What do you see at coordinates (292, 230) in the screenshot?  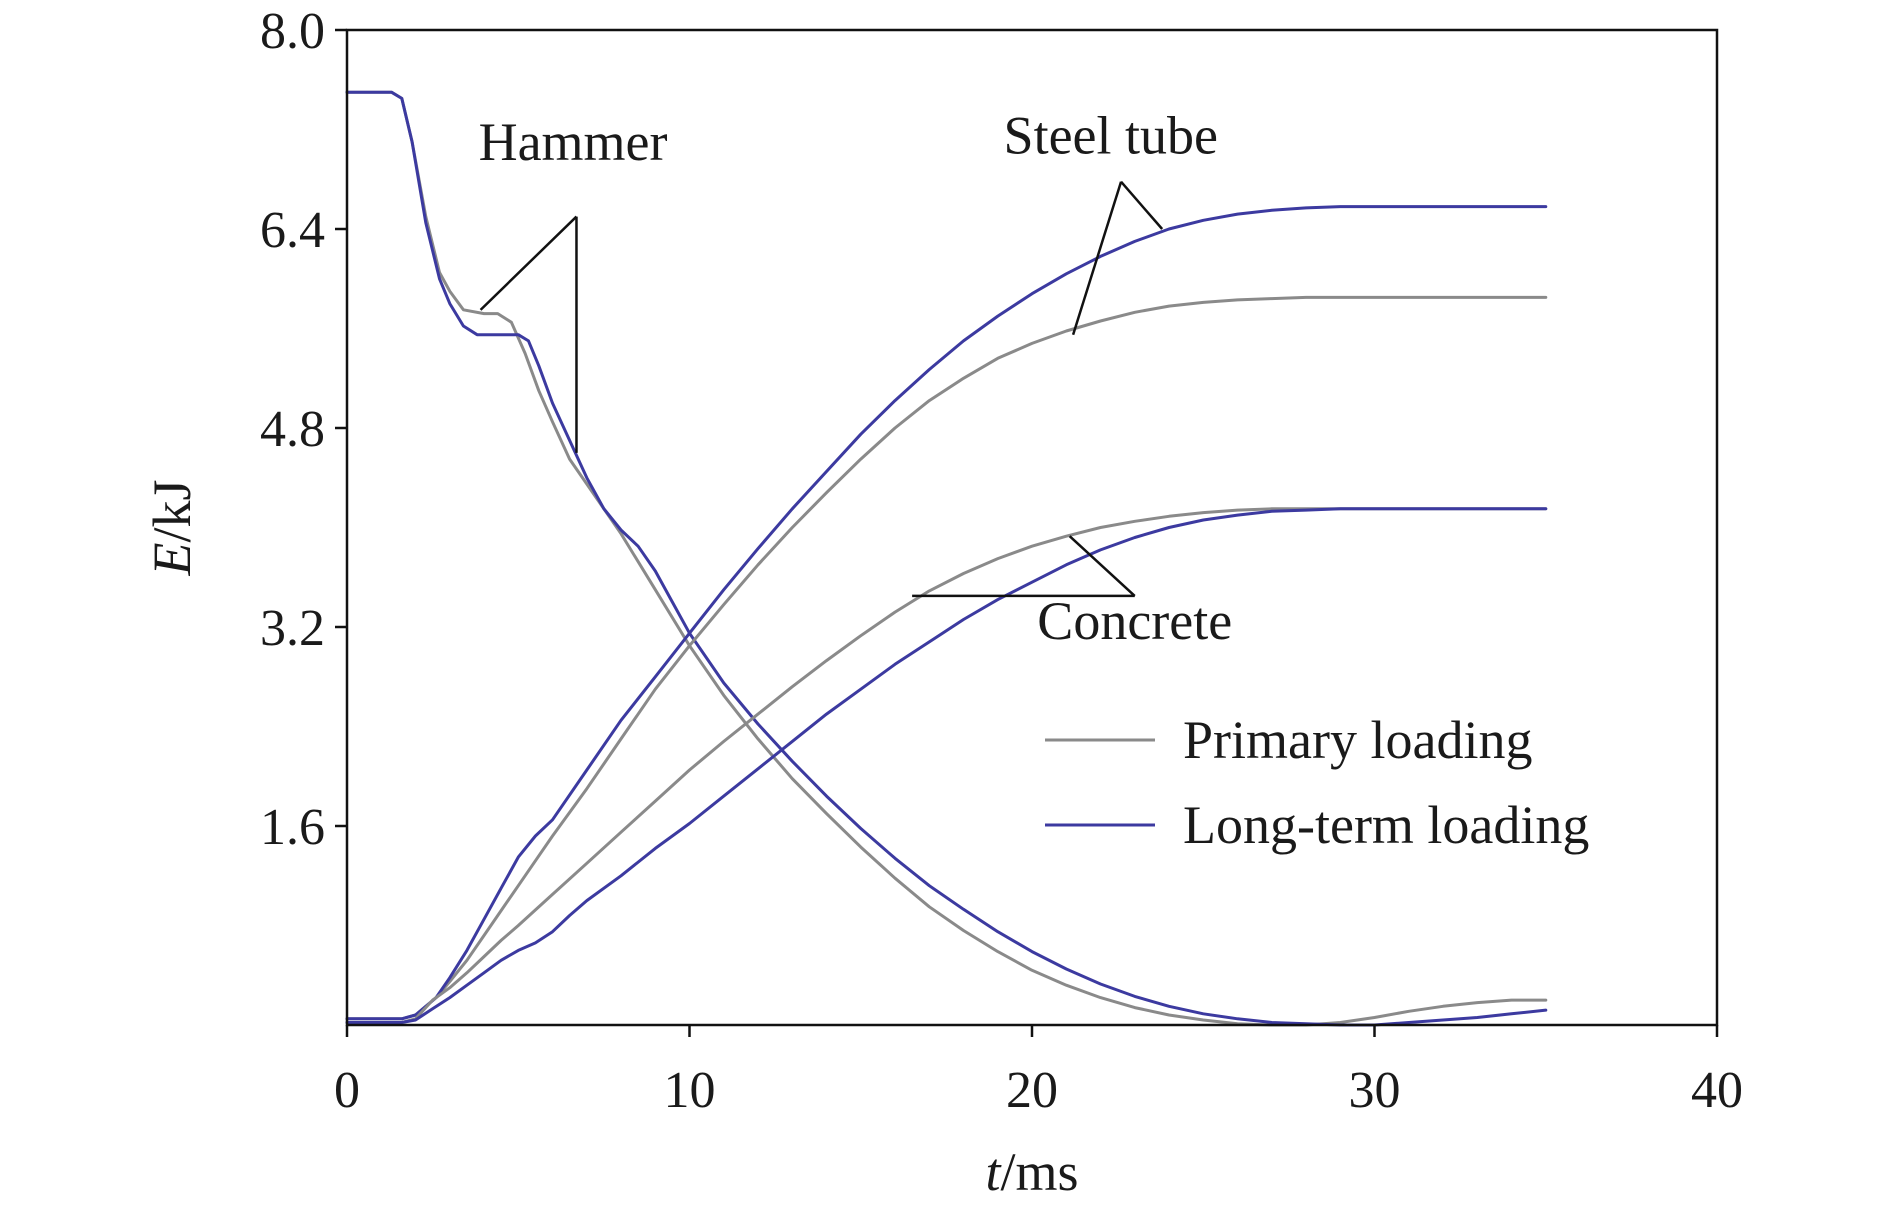 I see `y-tick-label: 6.4` at bounding box center [292, 230].